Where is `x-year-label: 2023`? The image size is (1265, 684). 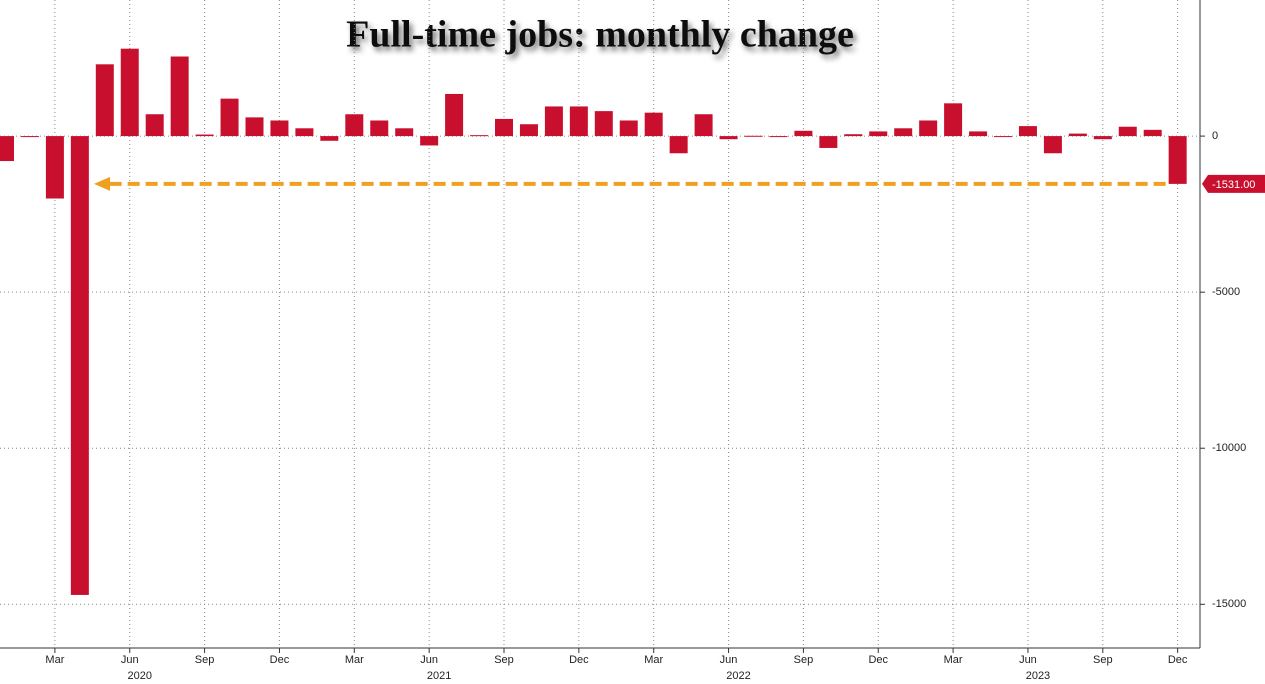 x-year-label: 2023 is located at coordinates (1038, 676).